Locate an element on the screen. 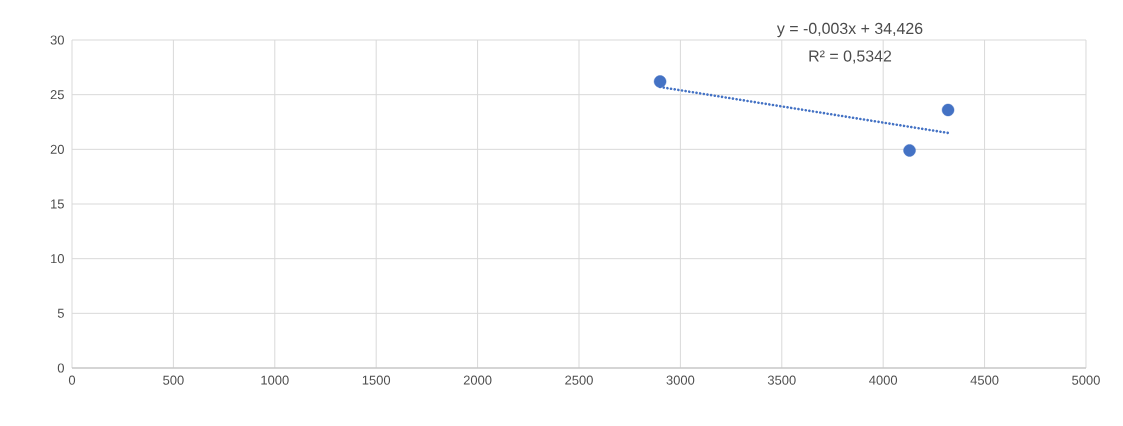  annotation: R² = 0,5342 is located at coordinates (850, 57).